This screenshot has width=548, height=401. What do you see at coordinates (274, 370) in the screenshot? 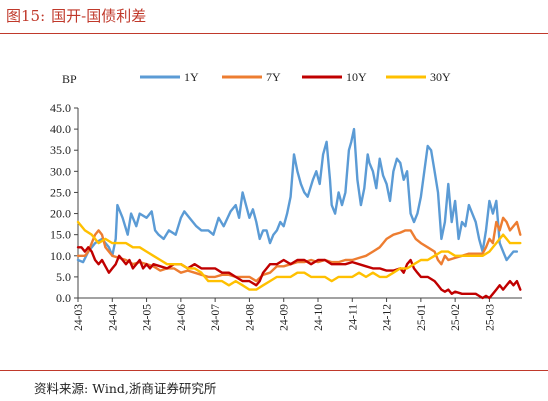
I see `footer-divider` at bounding box center [274, 370].